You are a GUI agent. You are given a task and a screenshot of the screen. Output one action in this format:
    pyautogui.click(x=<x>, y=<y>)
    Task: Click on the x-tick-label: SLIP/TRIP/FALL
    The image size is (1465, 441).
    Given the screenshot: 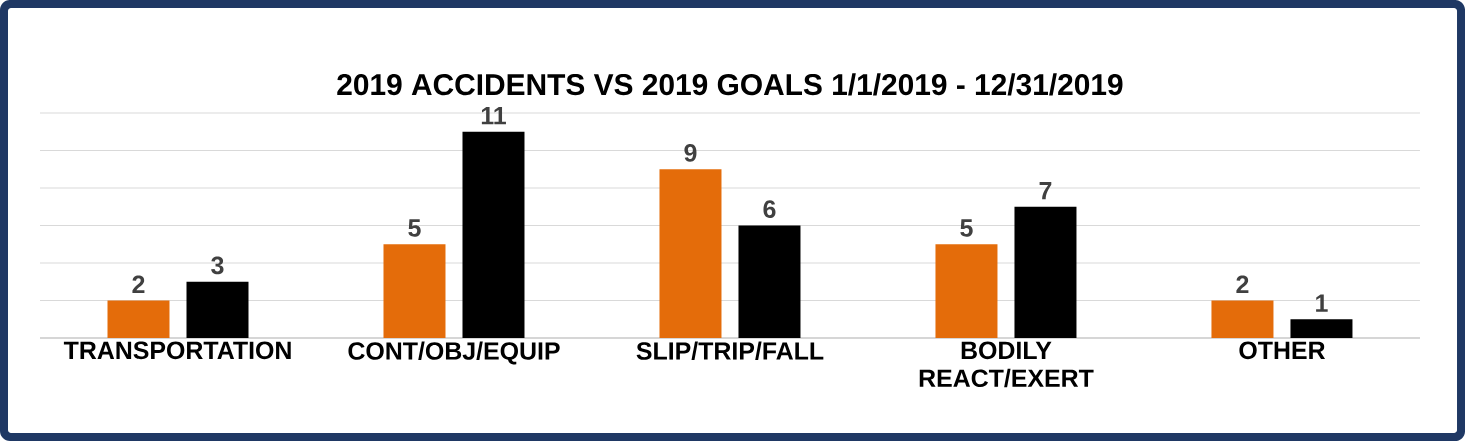 What is the action you would take?
    pyautogui.click(x=730, y=351)
    